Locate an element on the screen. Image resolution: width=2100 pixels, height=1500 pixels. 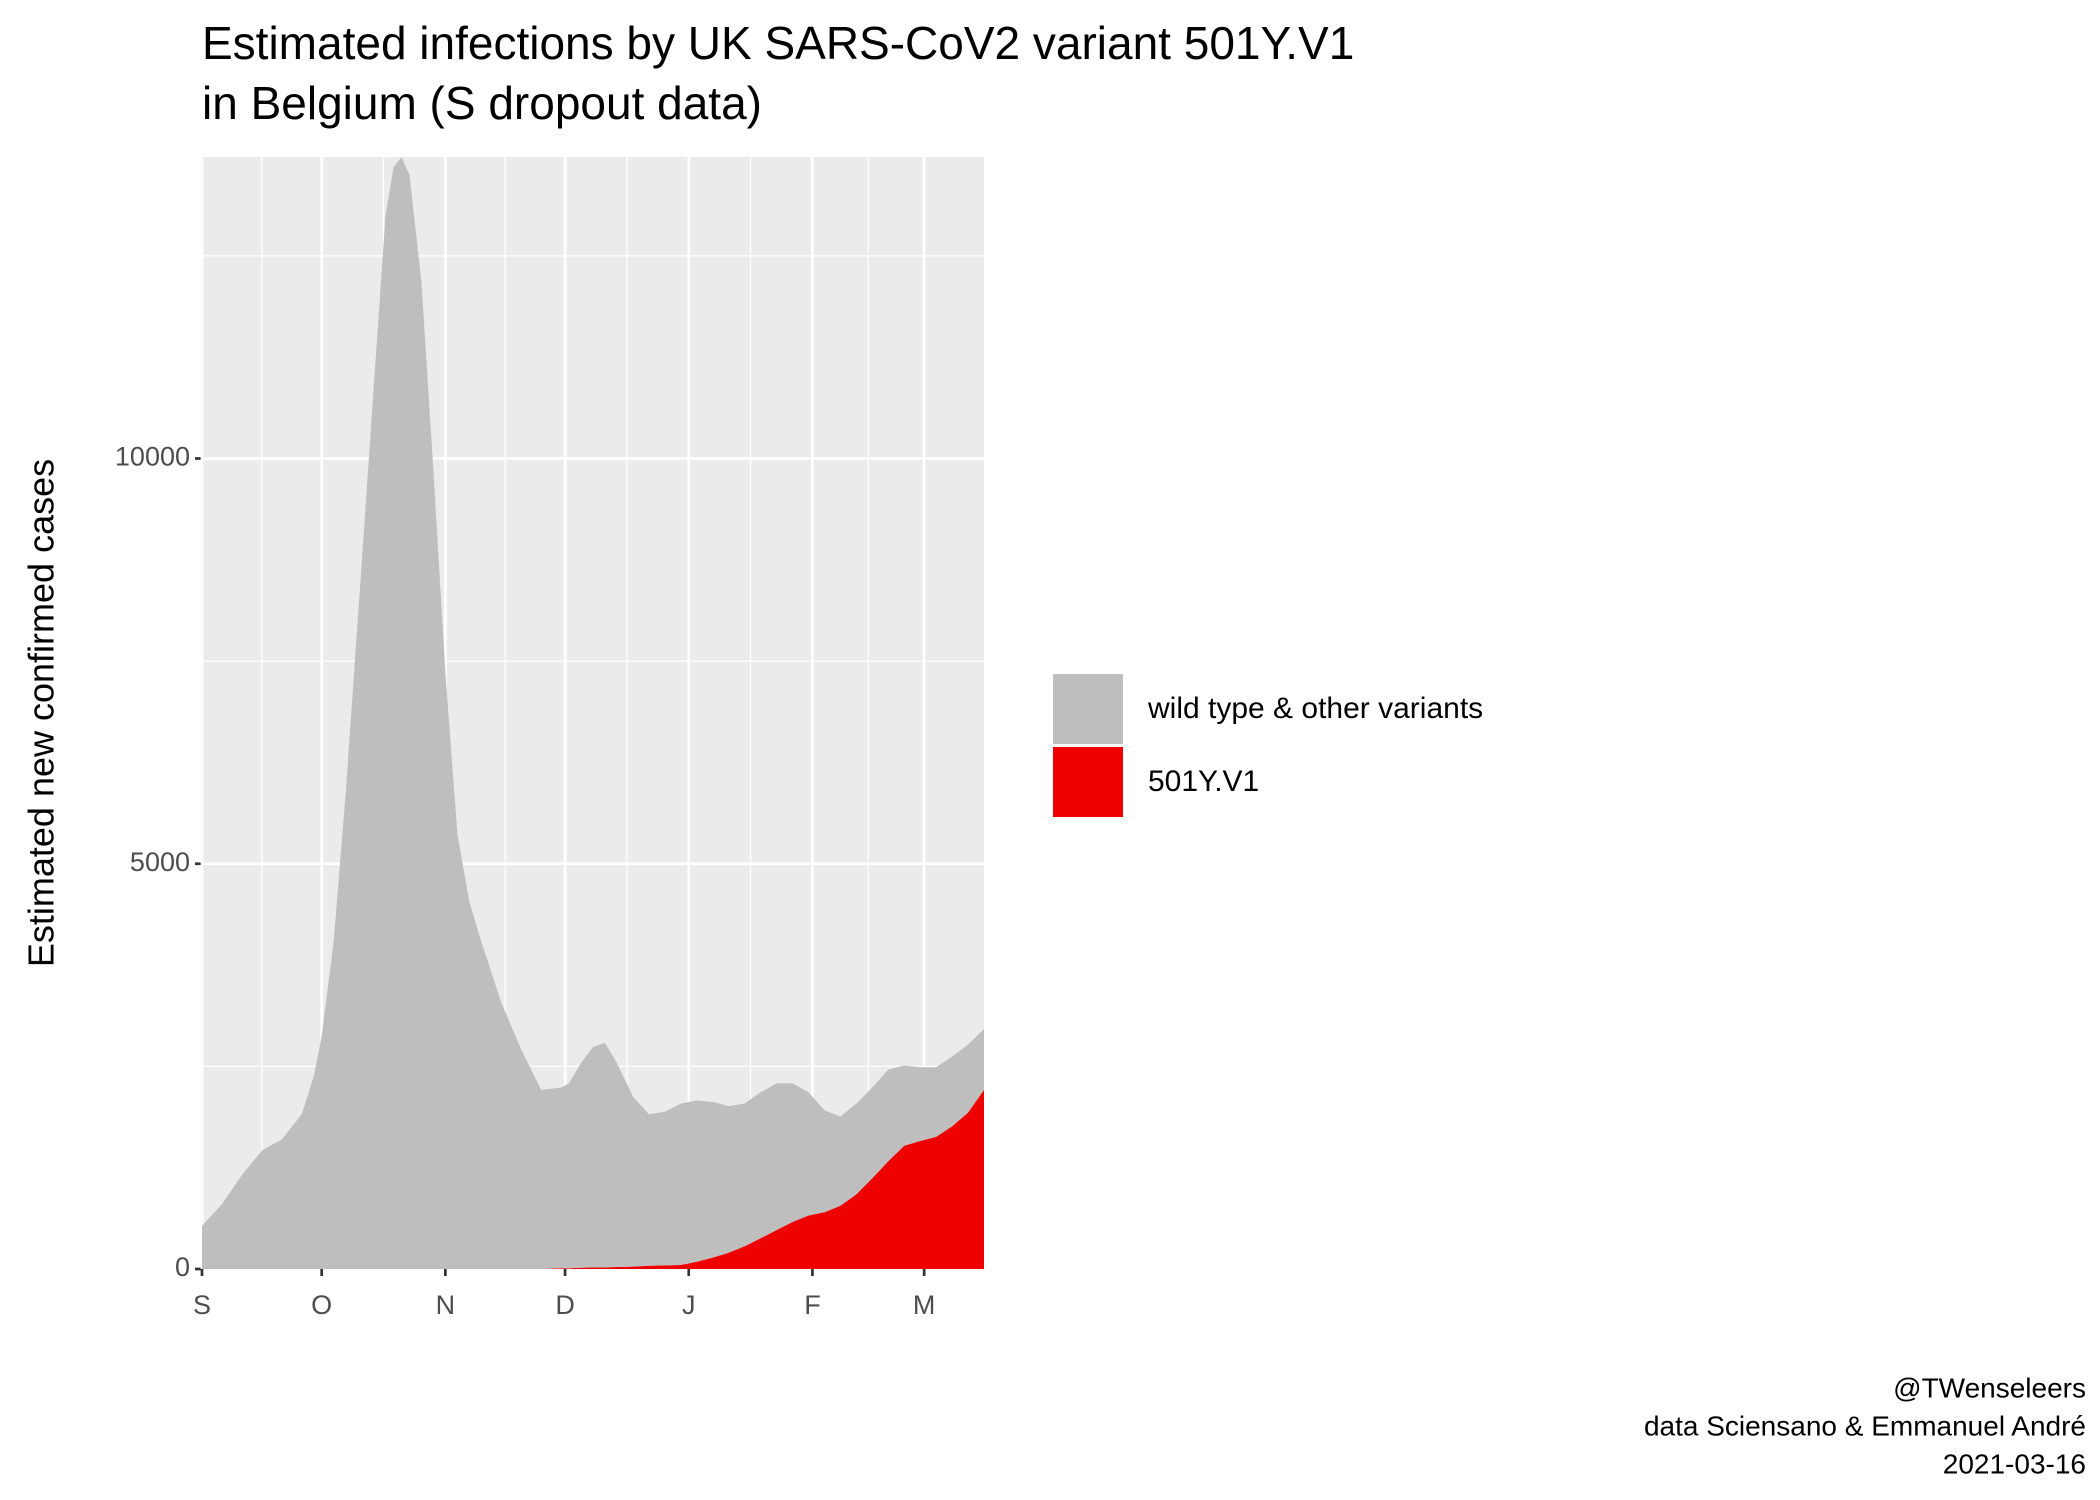
area is located at coordinates (593, 1179).